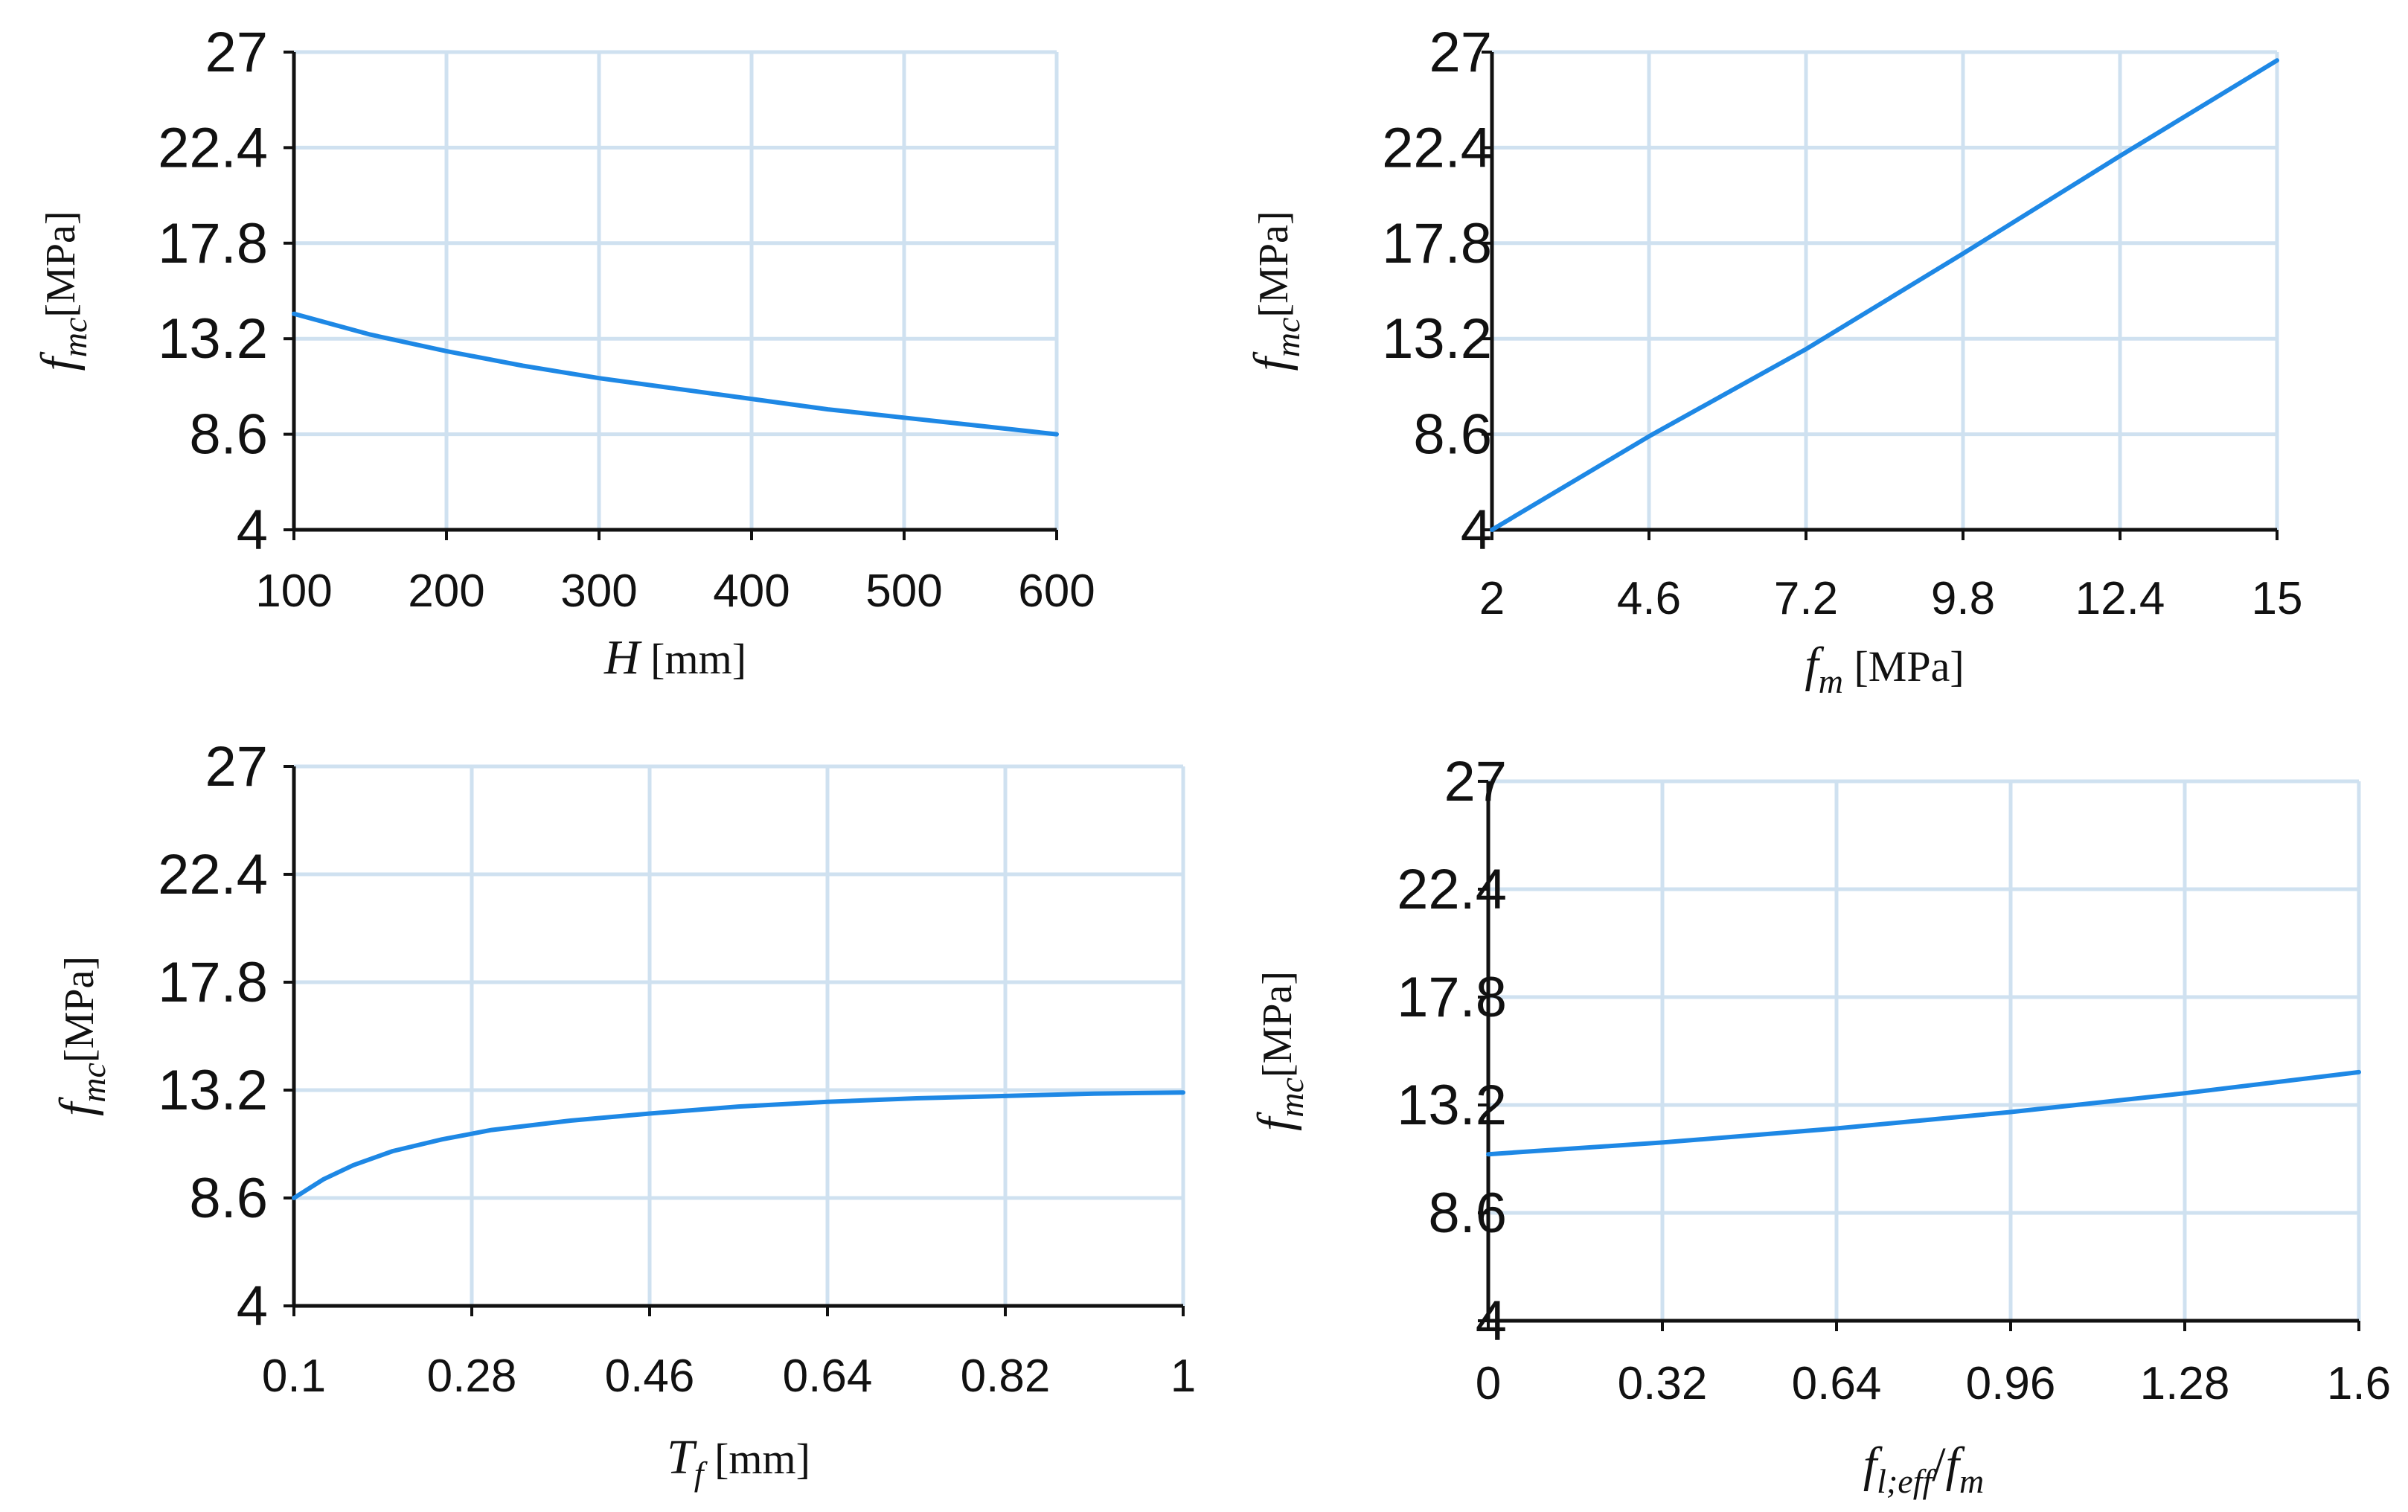 The image size is (2408, 1512). I want to click on x-axis-variable: T, so click(682, 1457).